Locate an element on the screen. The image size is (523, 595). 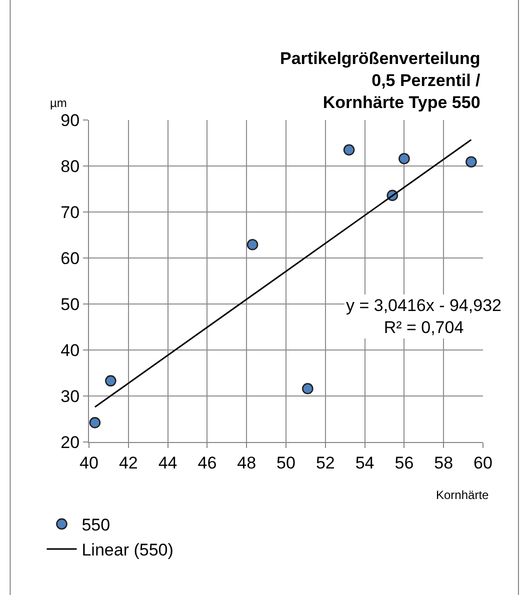
y-tick-label: 50 is located at coordinates (70, 304).